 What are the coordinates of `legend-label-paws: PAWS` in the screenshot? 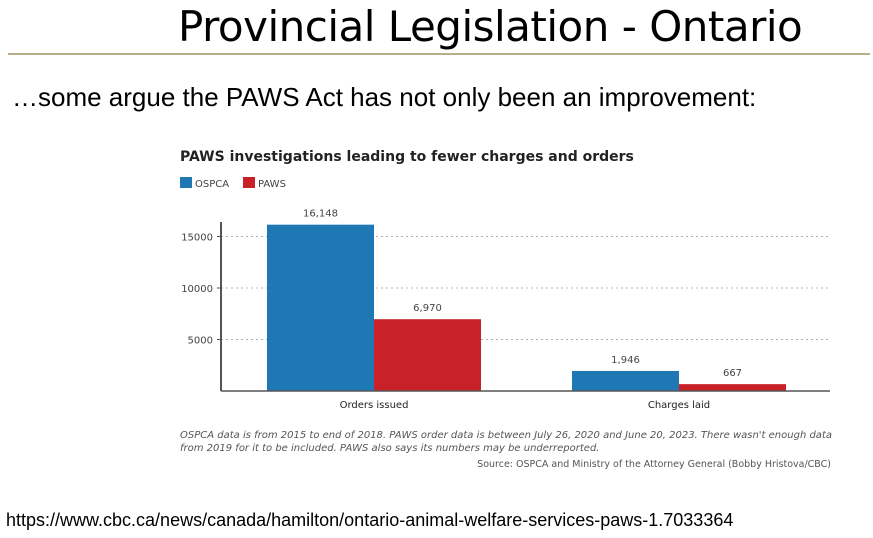 It's located at (272, 184).